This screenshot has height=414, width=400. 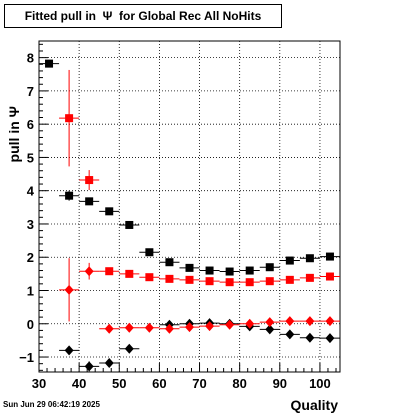 I want to click on y-tick-label: 7, so click(x=30, y=91).